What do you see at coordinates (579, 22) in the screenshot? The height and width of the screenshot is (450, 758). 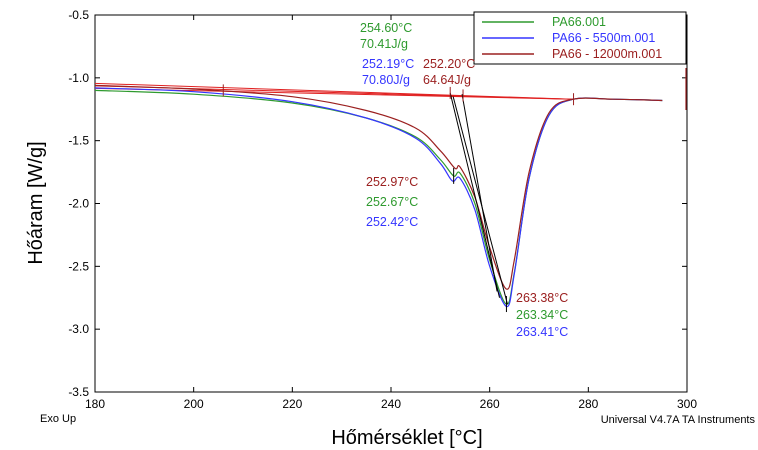 I see `legend-label: PA66.001` at bounding box center [579, 22].